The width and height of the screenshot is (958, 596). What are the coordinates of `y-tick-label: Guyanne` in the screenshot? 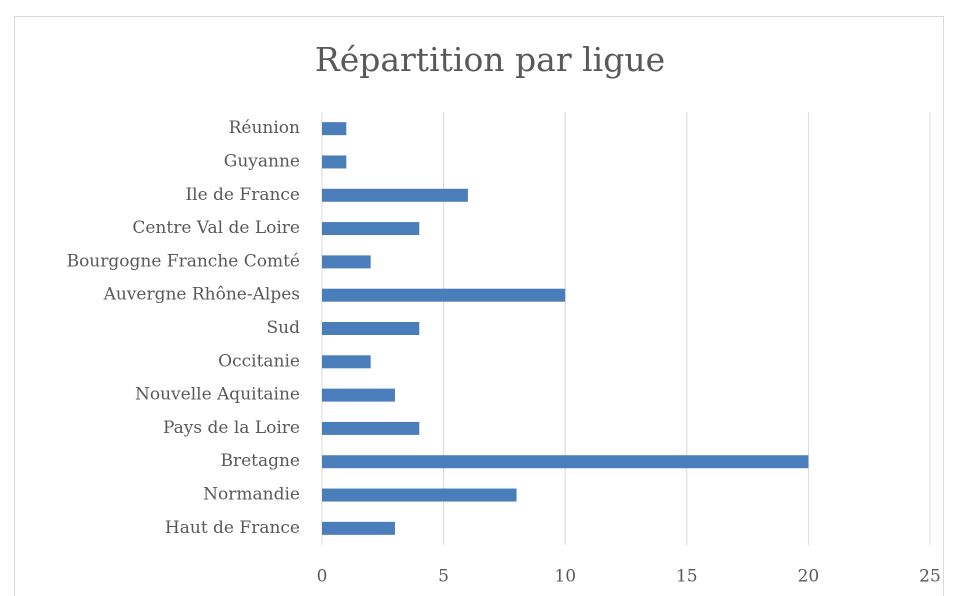 It's located at (262, 161).